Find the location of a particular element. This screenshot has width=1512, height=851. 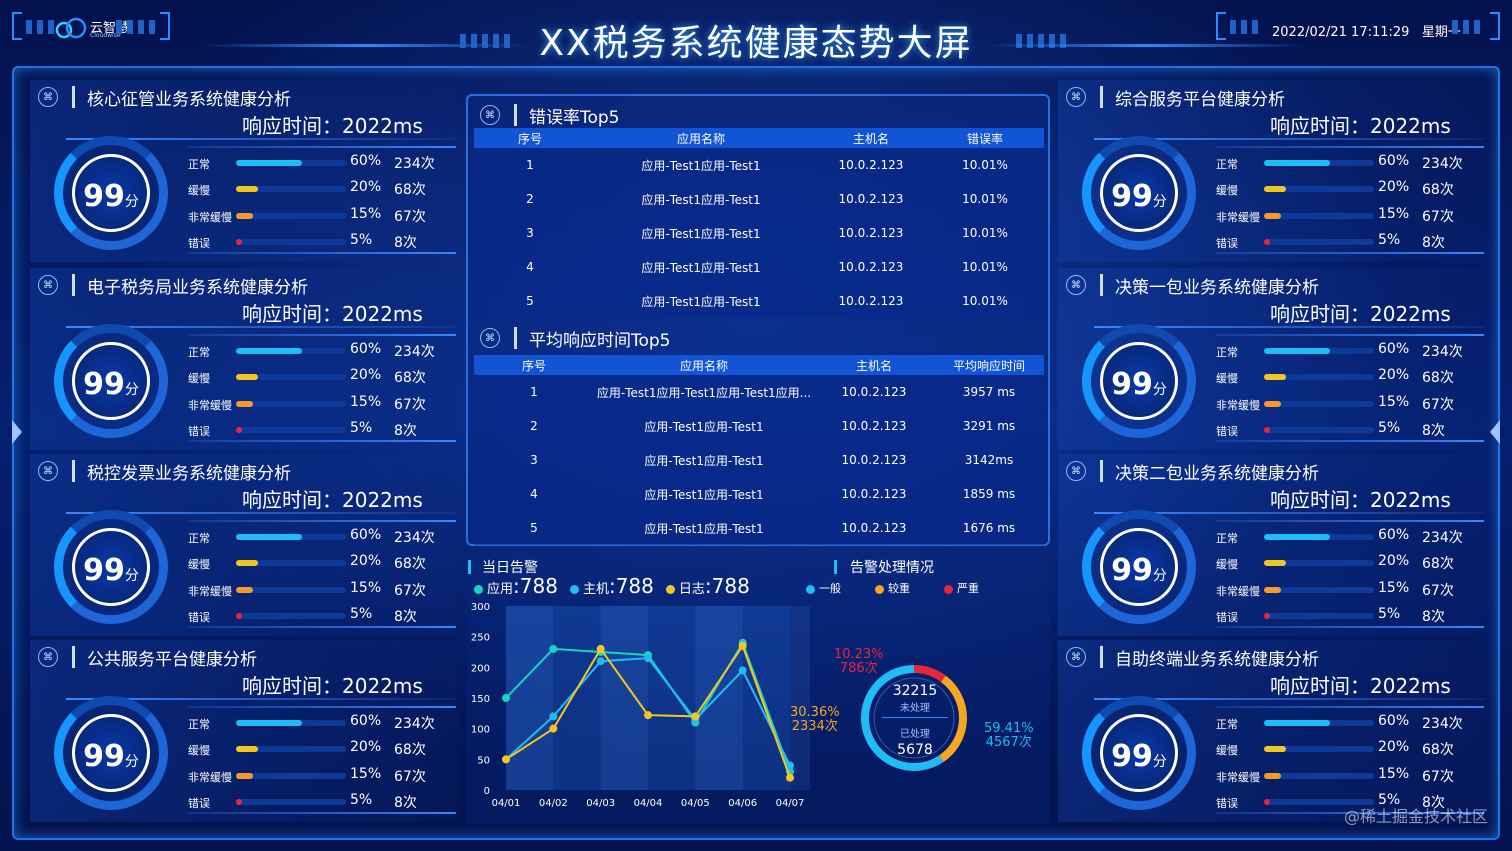

table-row: 1 应用-Test1应用-Test1 10.0.2.123 10.01% is located at coordinates (759, 165).